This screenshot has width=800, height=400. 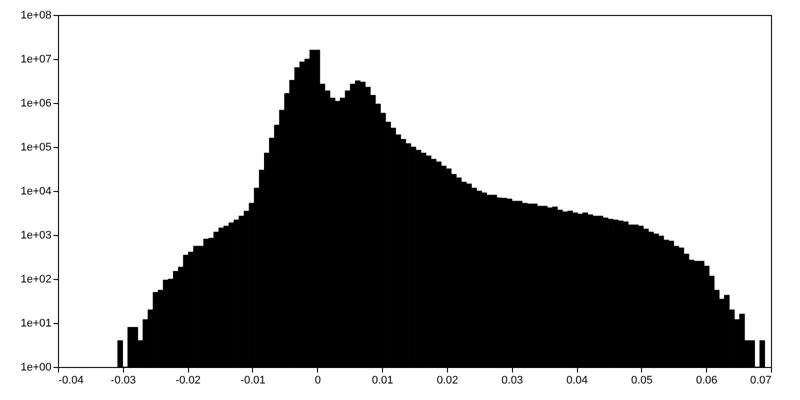 What do you see at coordinates (577, 380) in the screenshot?
I see `x-tick-label: 0.04` at bounding box center [577, 380].